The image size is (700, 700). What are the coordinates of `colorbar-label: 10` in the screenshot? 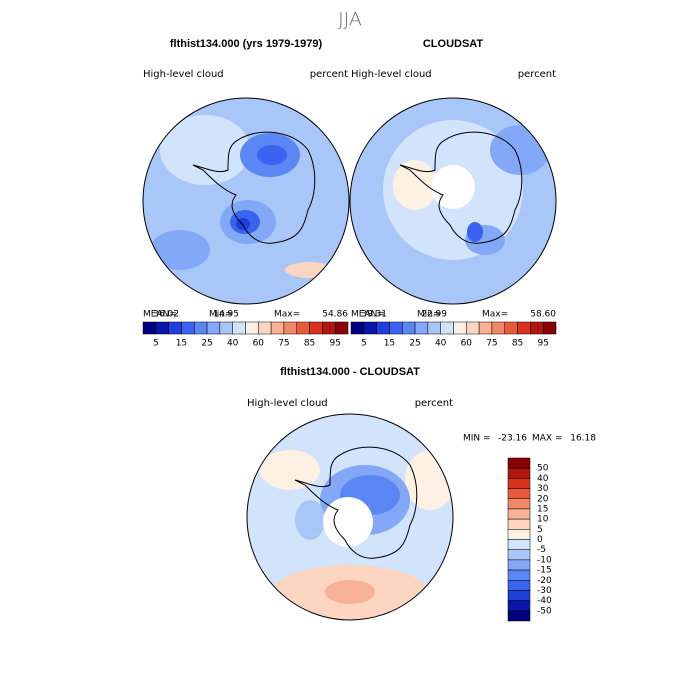 It's located at (543, 520).